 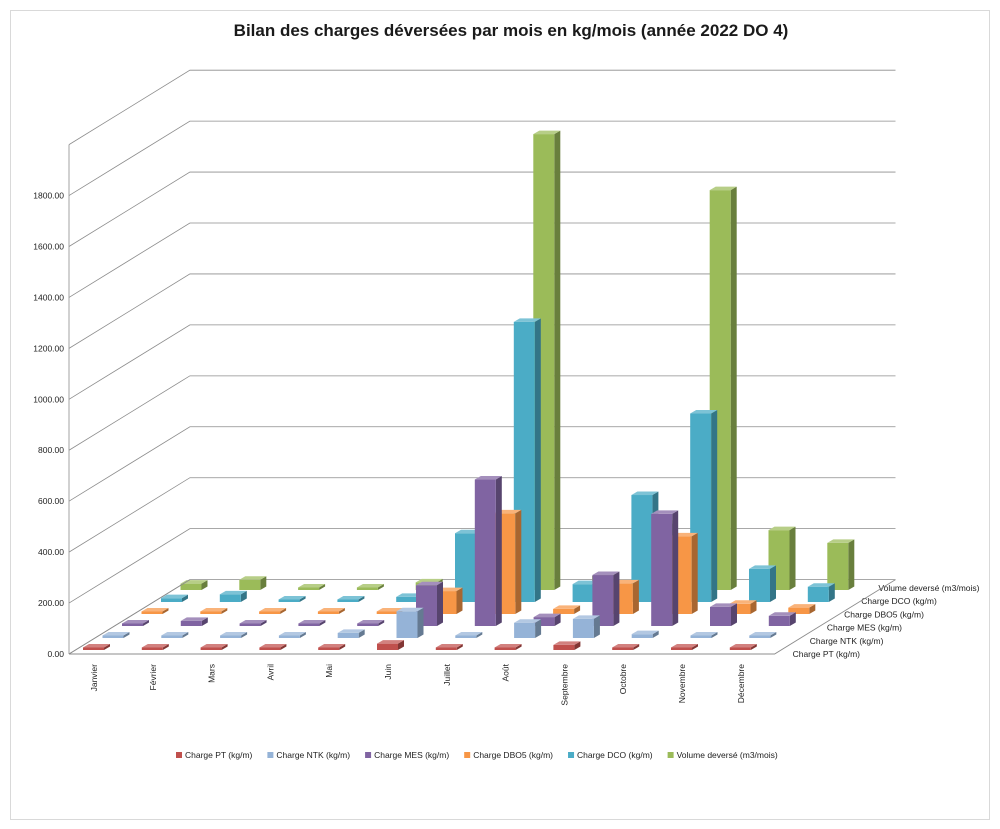 I want to click on series-label: Charge DCO (kg/m), so click(x=899, y=601).